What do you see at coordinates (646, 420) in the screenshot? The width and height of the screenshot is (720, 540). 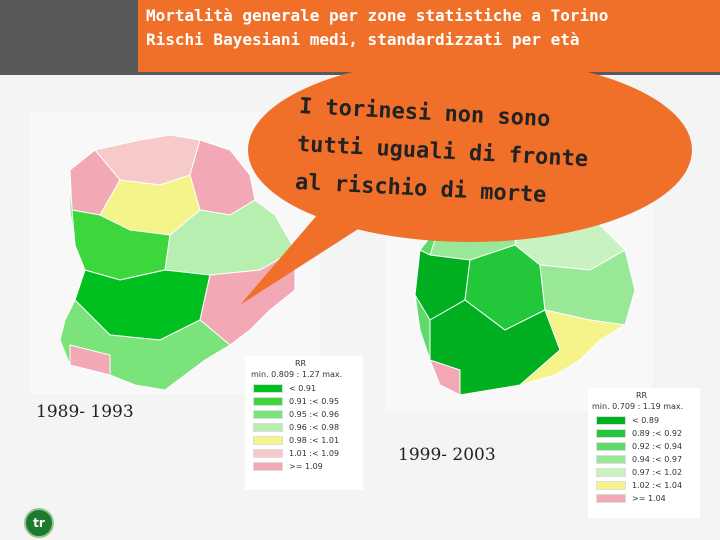 I see `right-legend-label: < 0.89` at bounding box center [646, 420].